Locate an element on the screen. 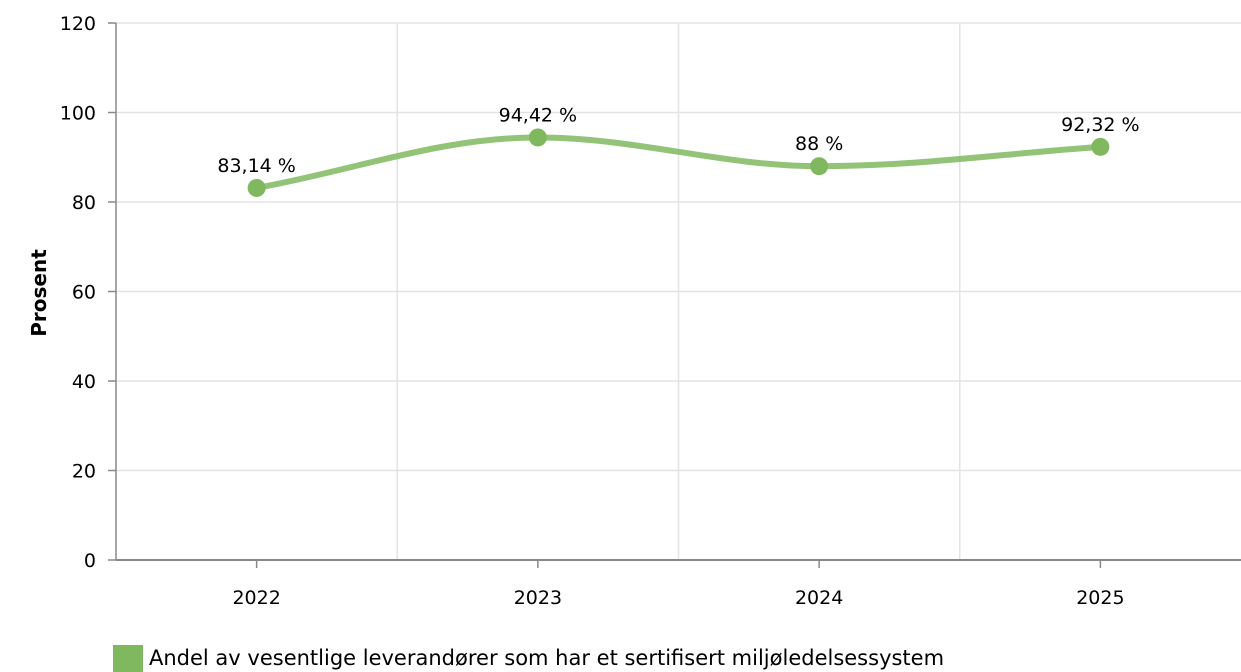  series-layer is located at coordinates (678, 162).